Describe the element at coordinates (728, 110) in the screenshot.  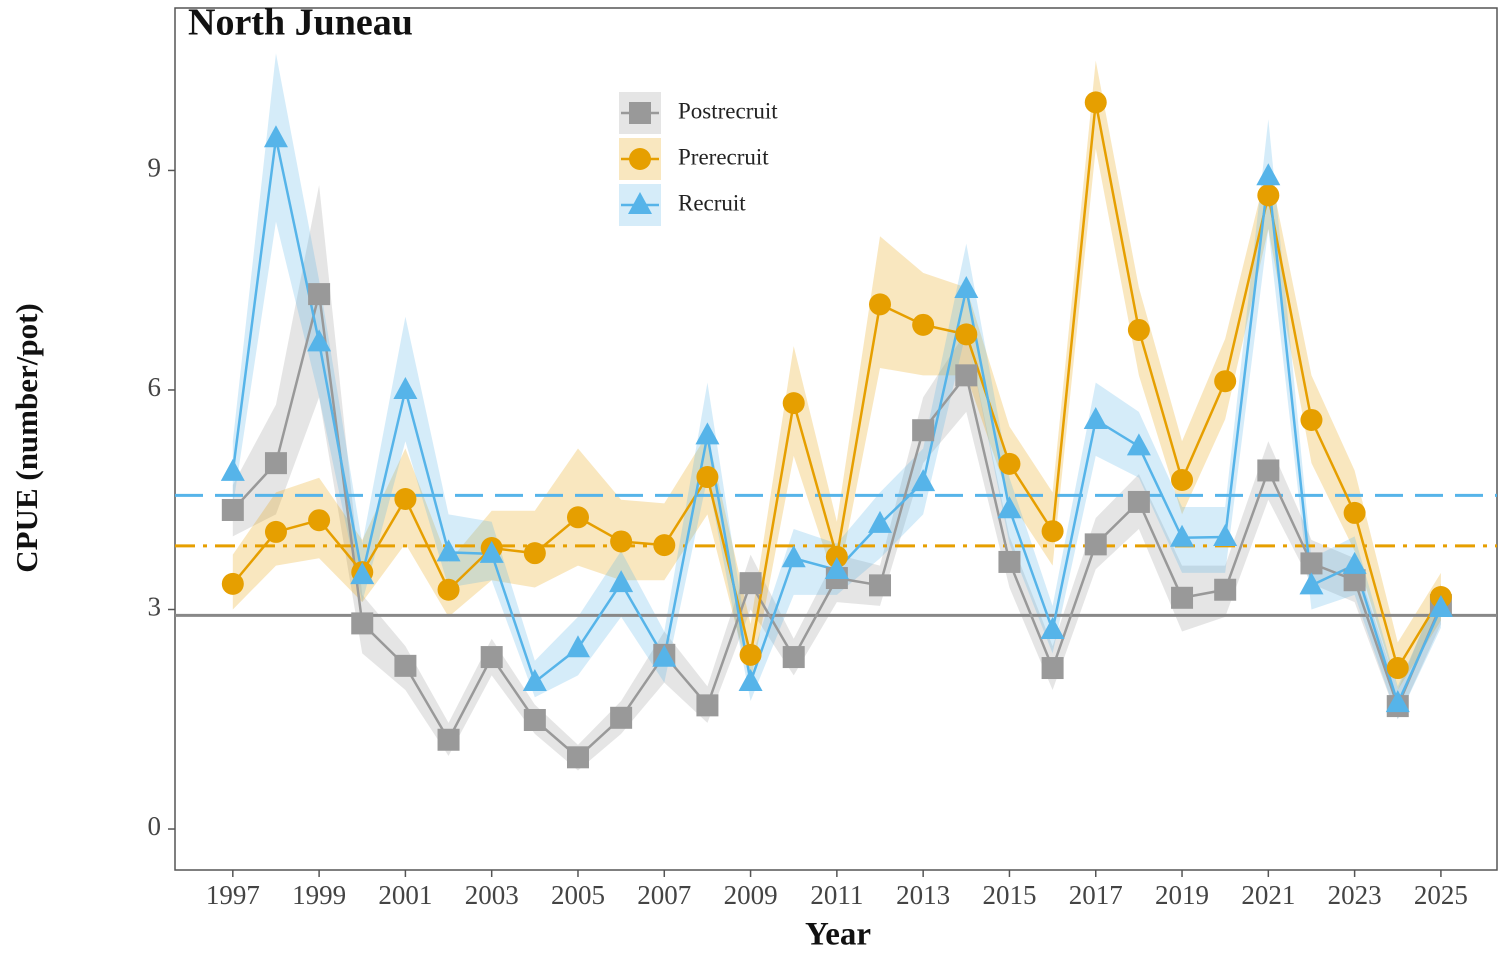
I see `legend-label: Postrecruit` at that location.